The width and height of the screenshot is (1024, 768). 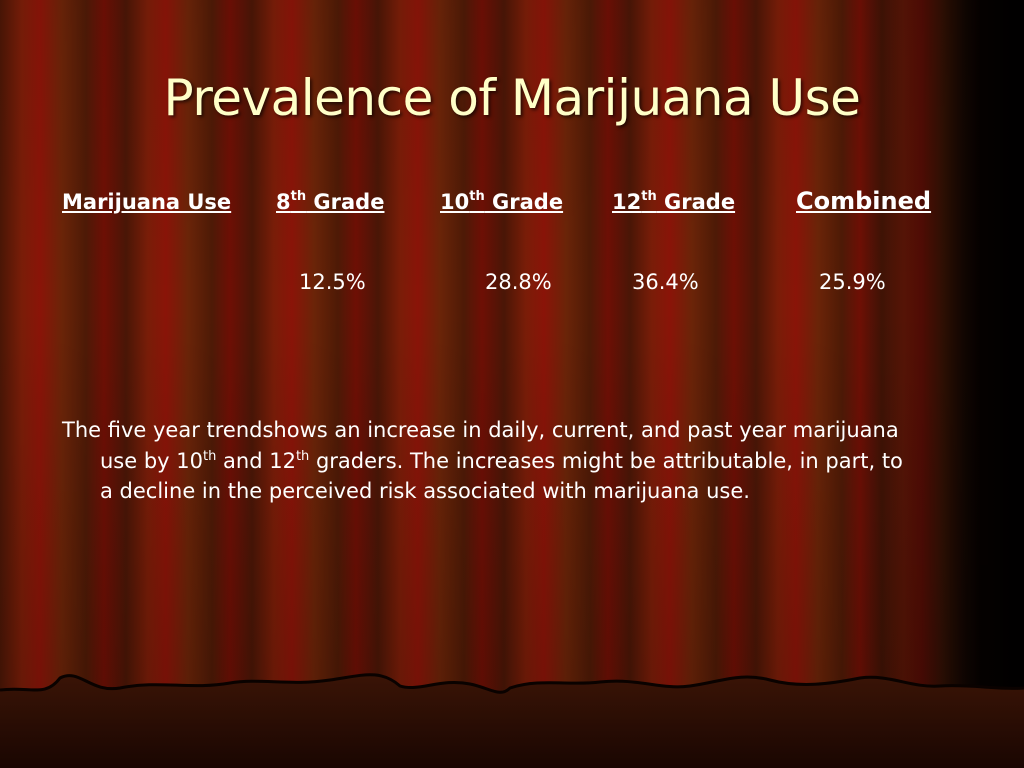 I want to click on header-12th-grade: 12th Grade, so click(x=674, y=201).